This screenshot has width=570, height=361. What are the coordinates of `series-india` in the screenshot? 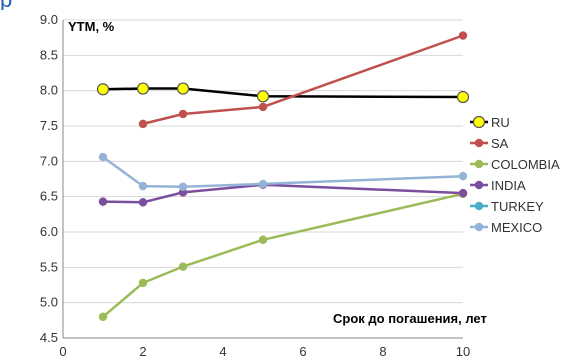 It's located at (283, 193).